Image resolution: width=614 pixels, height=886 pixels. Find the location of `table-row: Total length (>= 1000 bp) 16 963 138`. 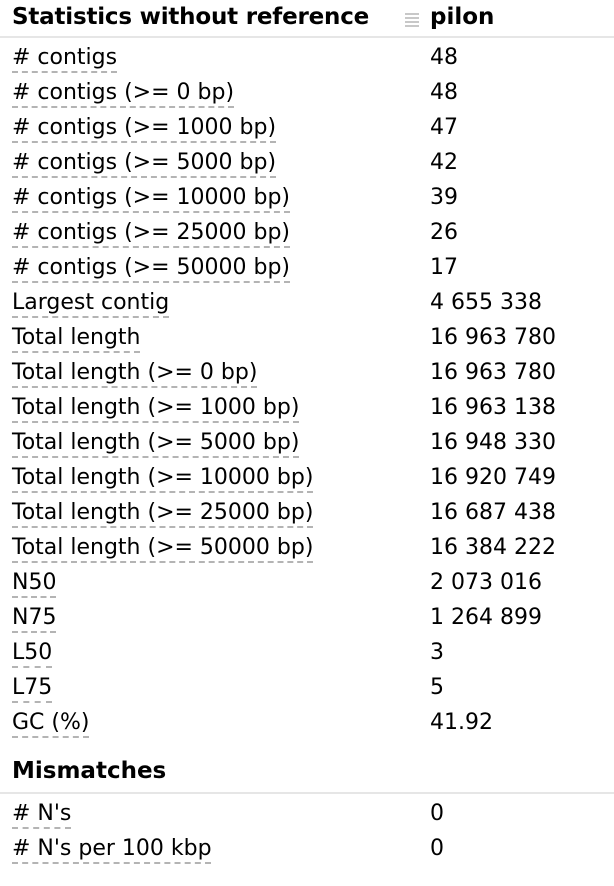

table-row: Total length (>= 1000 bp) 16 963 138 is located at coordinates (307, 409).